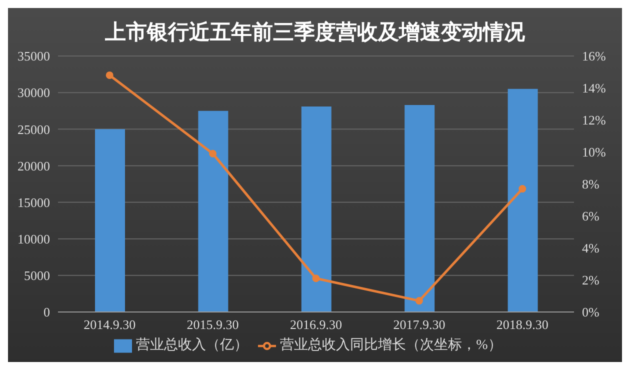  I want to click on legend-label: 营业总收入（亿）, so click(192, 345).